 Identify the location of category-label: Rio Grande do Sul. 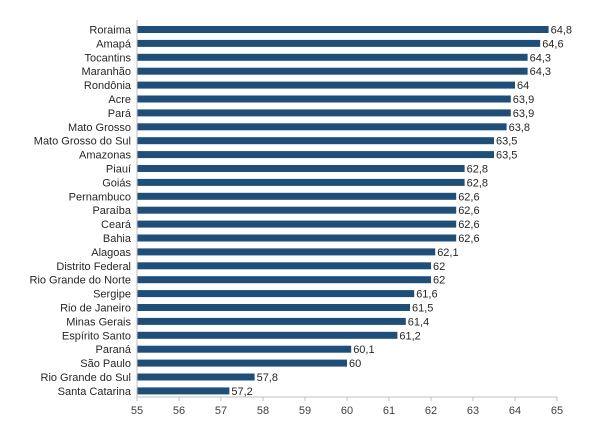
(86, 378).